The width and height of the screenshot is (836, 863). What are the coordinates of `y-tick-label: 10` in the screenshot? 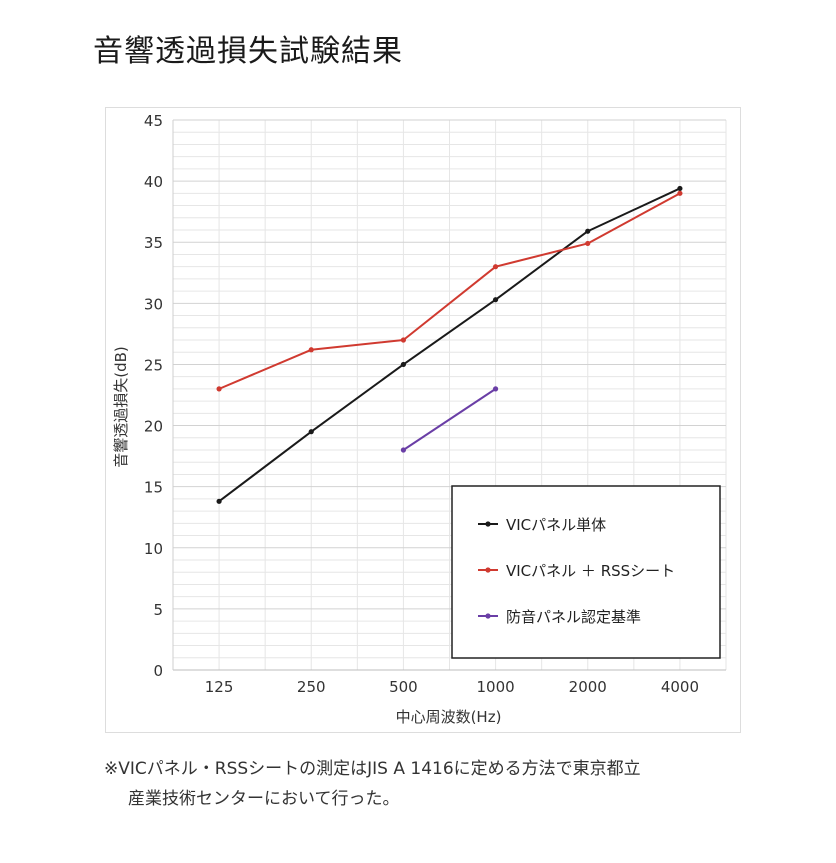 It's located at (153, 549).